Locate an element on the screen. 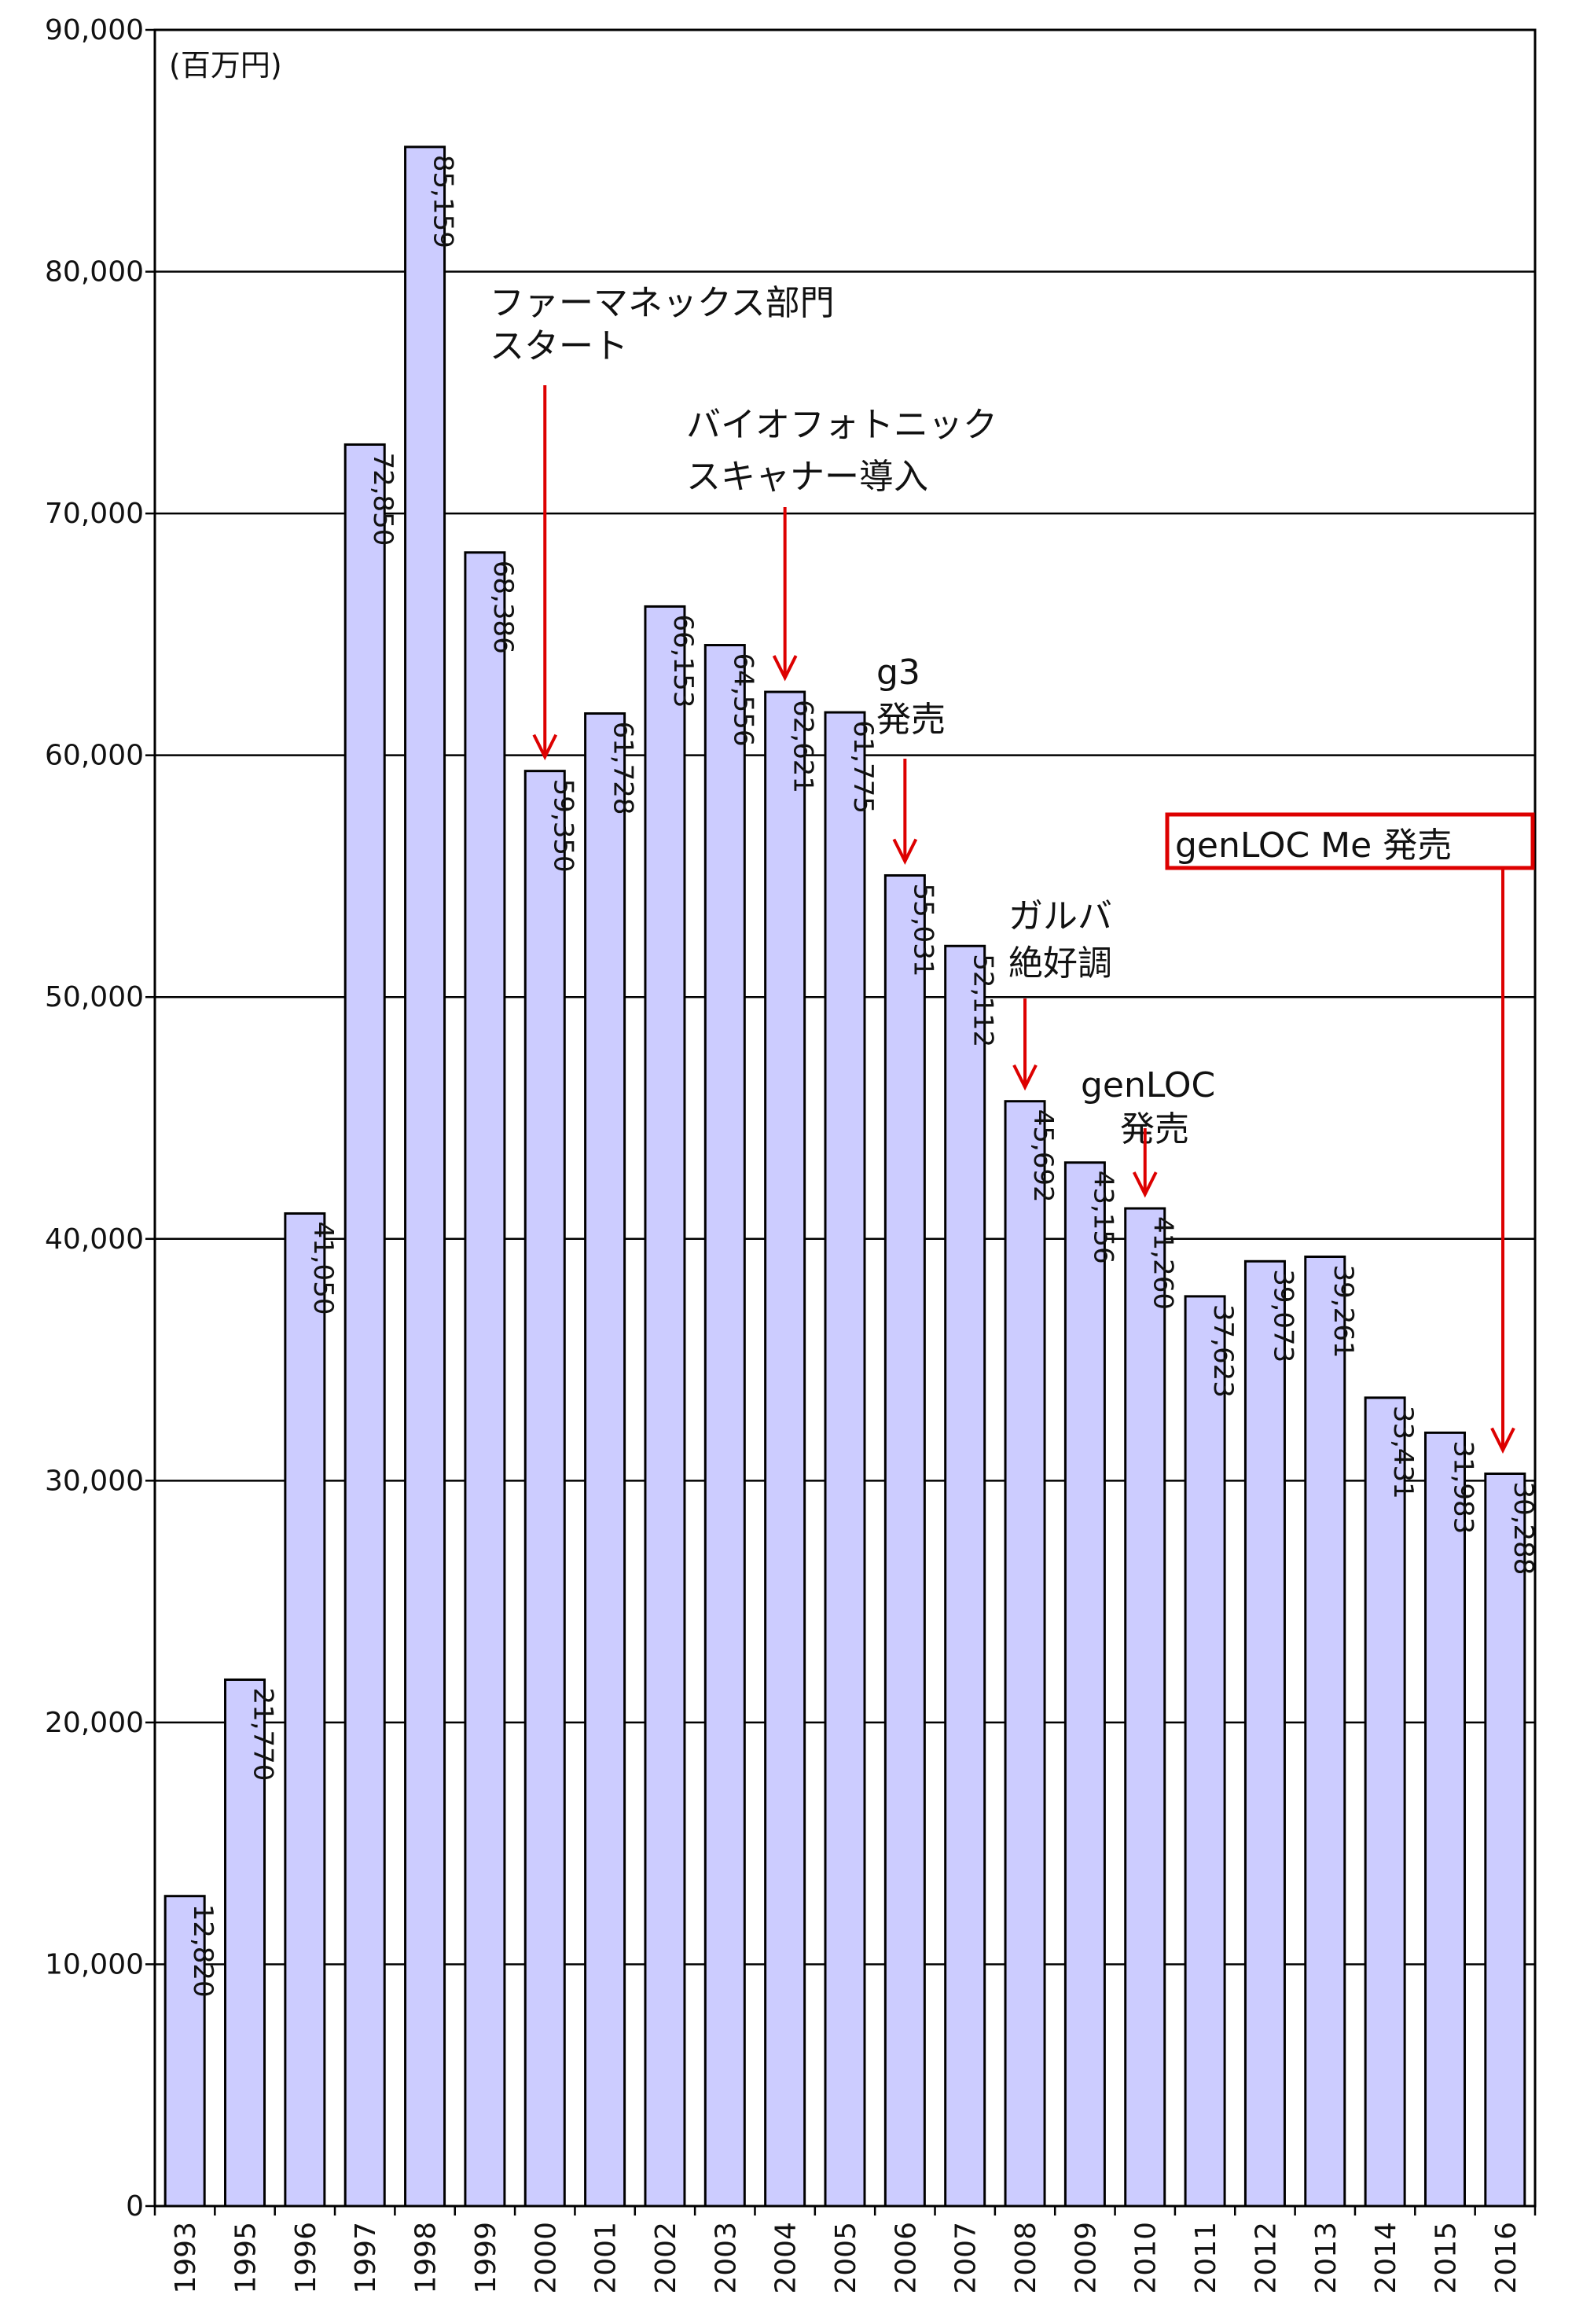 The width and height of the screenshot is (1572, 2324). bar-2000 is located at coordinates (544, 1489).